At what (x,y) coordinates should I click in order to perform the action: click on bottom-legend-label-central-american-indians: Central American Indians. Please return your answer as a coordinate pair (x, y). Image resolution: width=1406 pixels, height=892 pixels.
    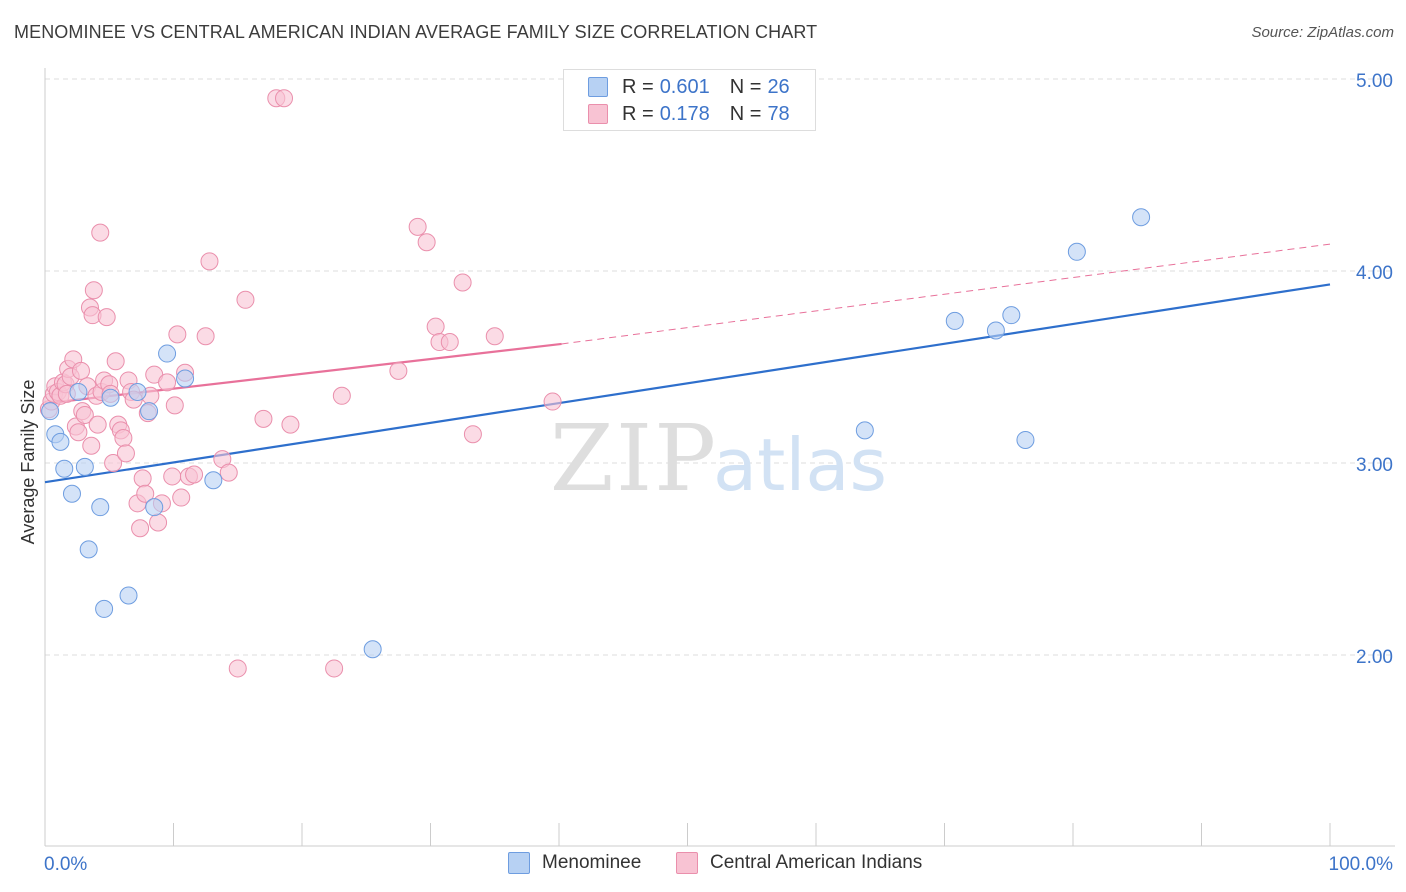
    Looking at the image, I should click on (816, 862).